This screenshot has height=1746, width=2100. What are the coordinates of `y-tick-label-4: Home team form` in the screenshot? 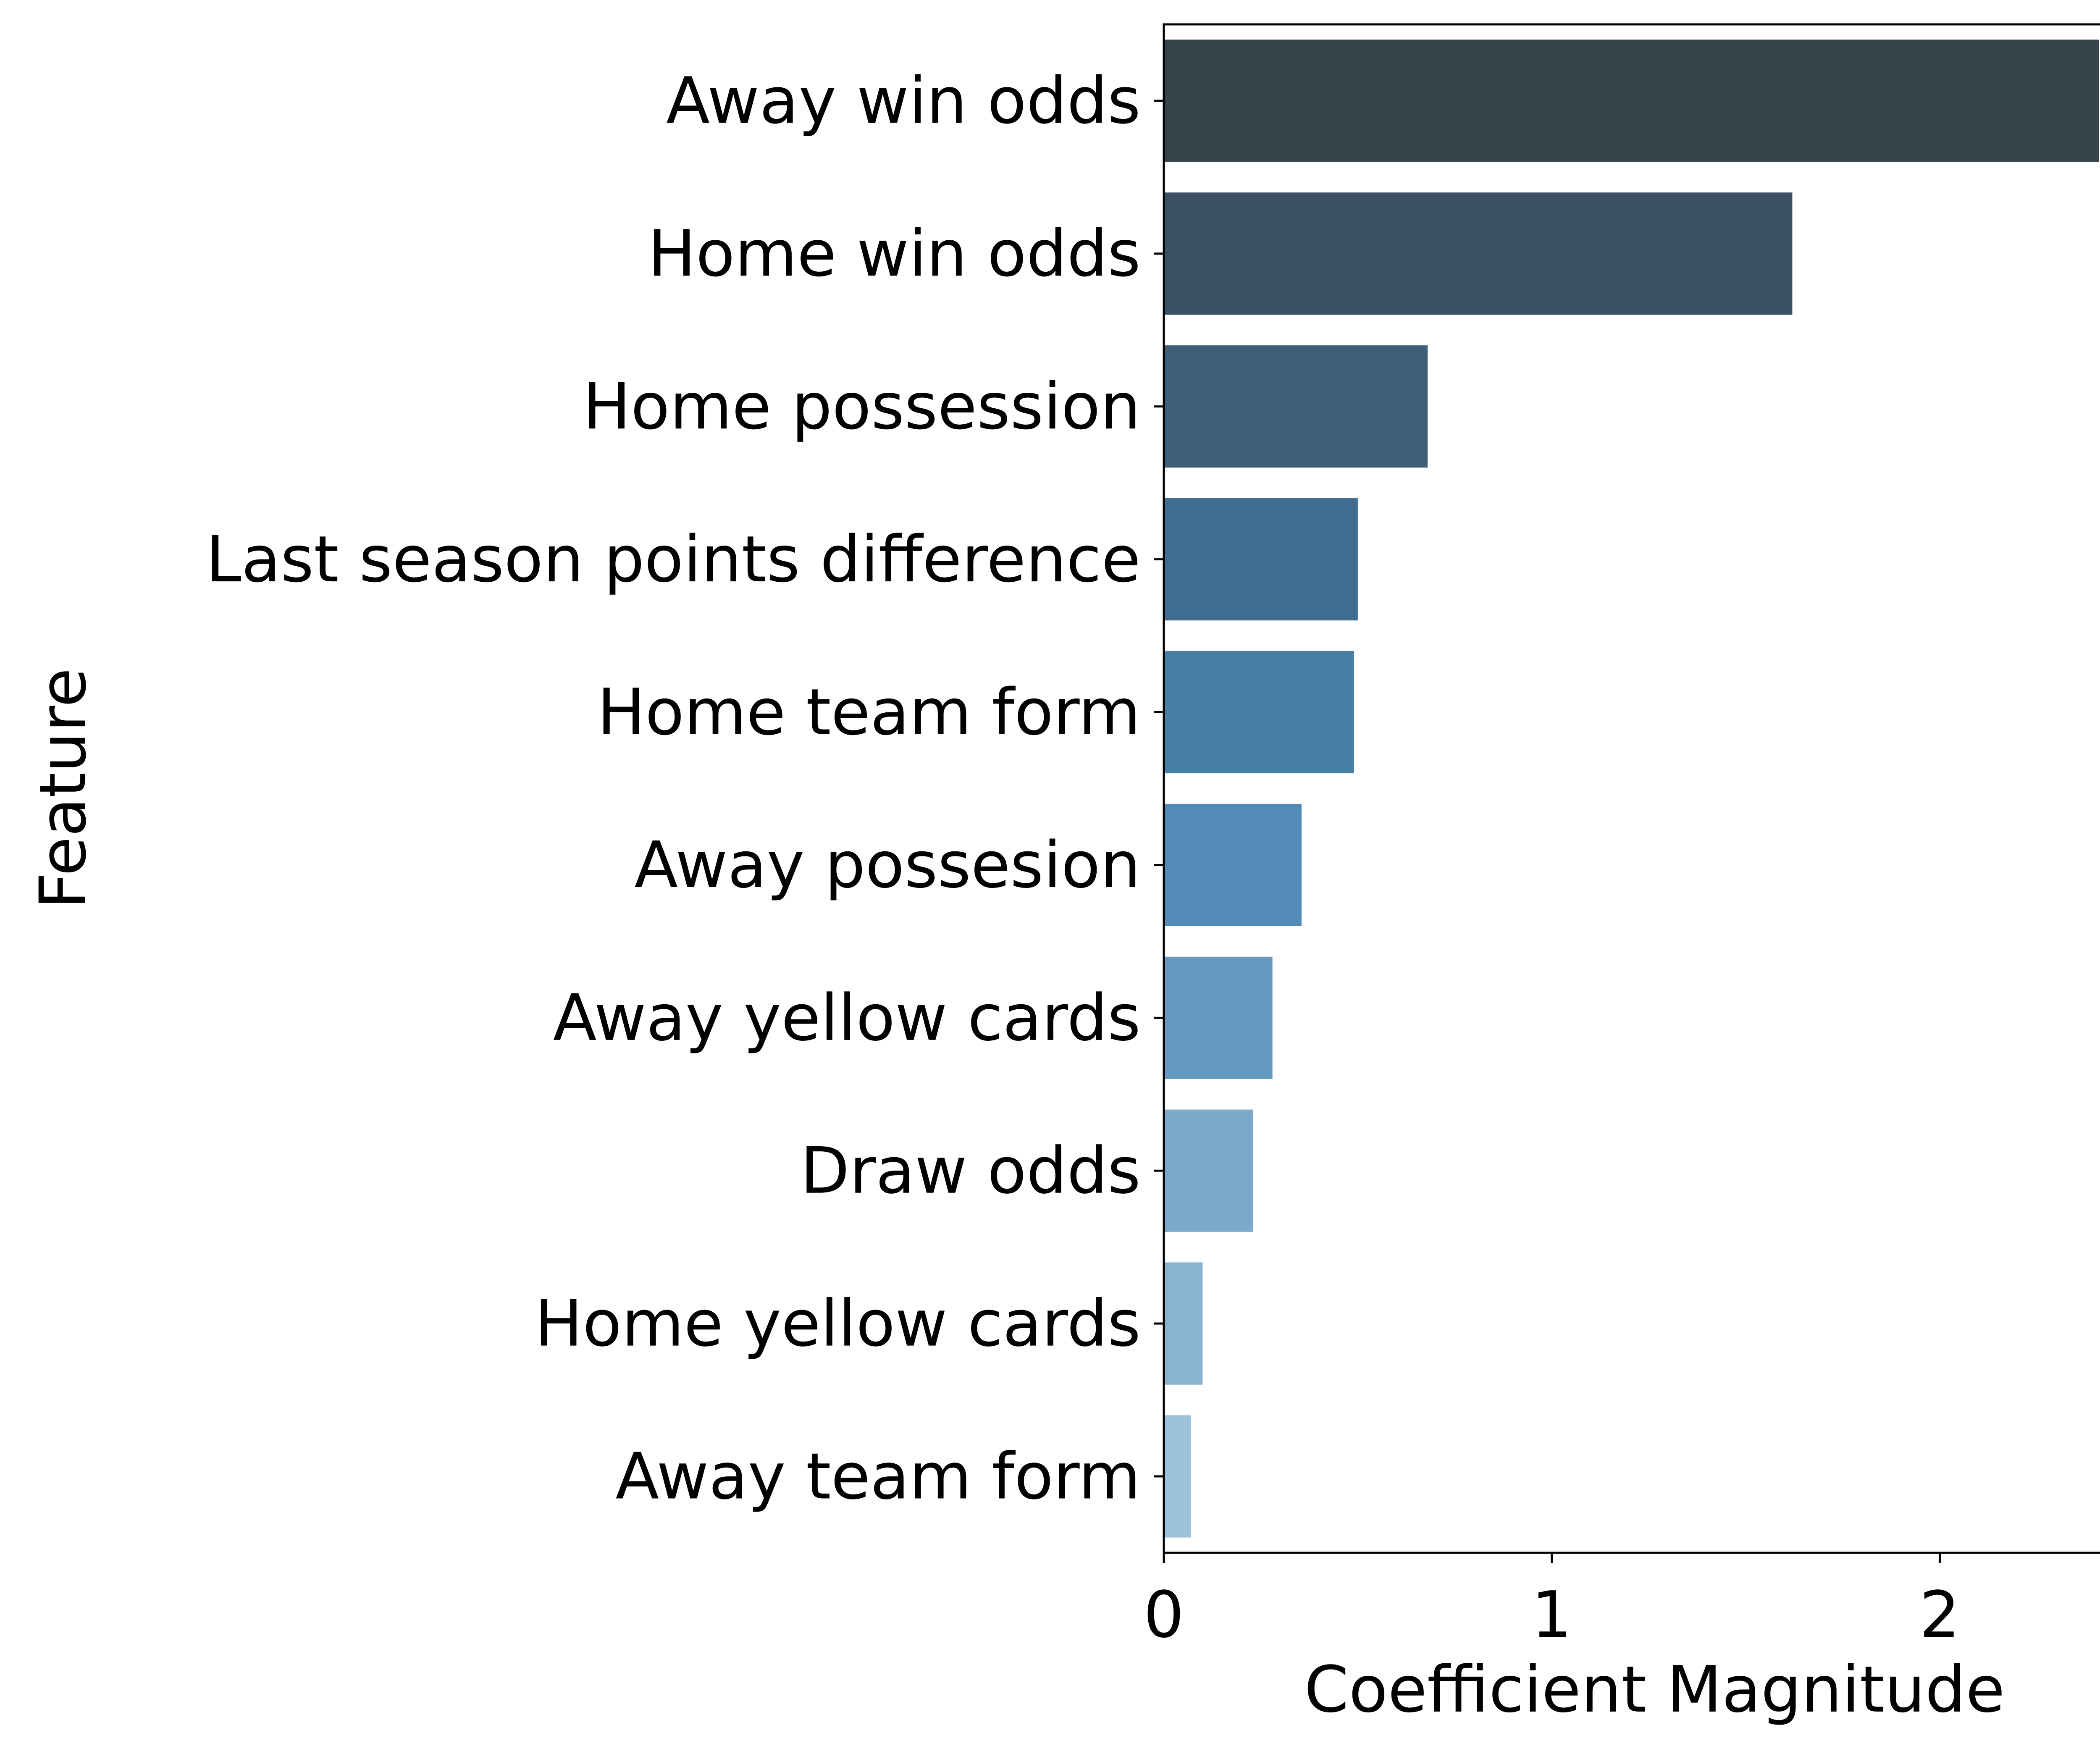 It's located at (869, 712).